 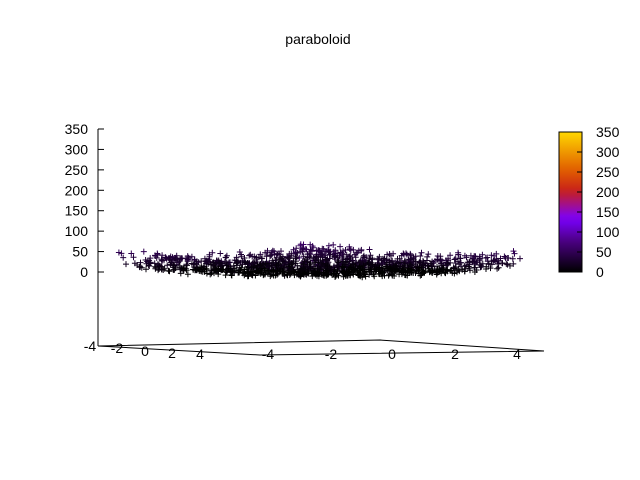 I want to click on x-tick-label: 2, so click(x=455, y=354).